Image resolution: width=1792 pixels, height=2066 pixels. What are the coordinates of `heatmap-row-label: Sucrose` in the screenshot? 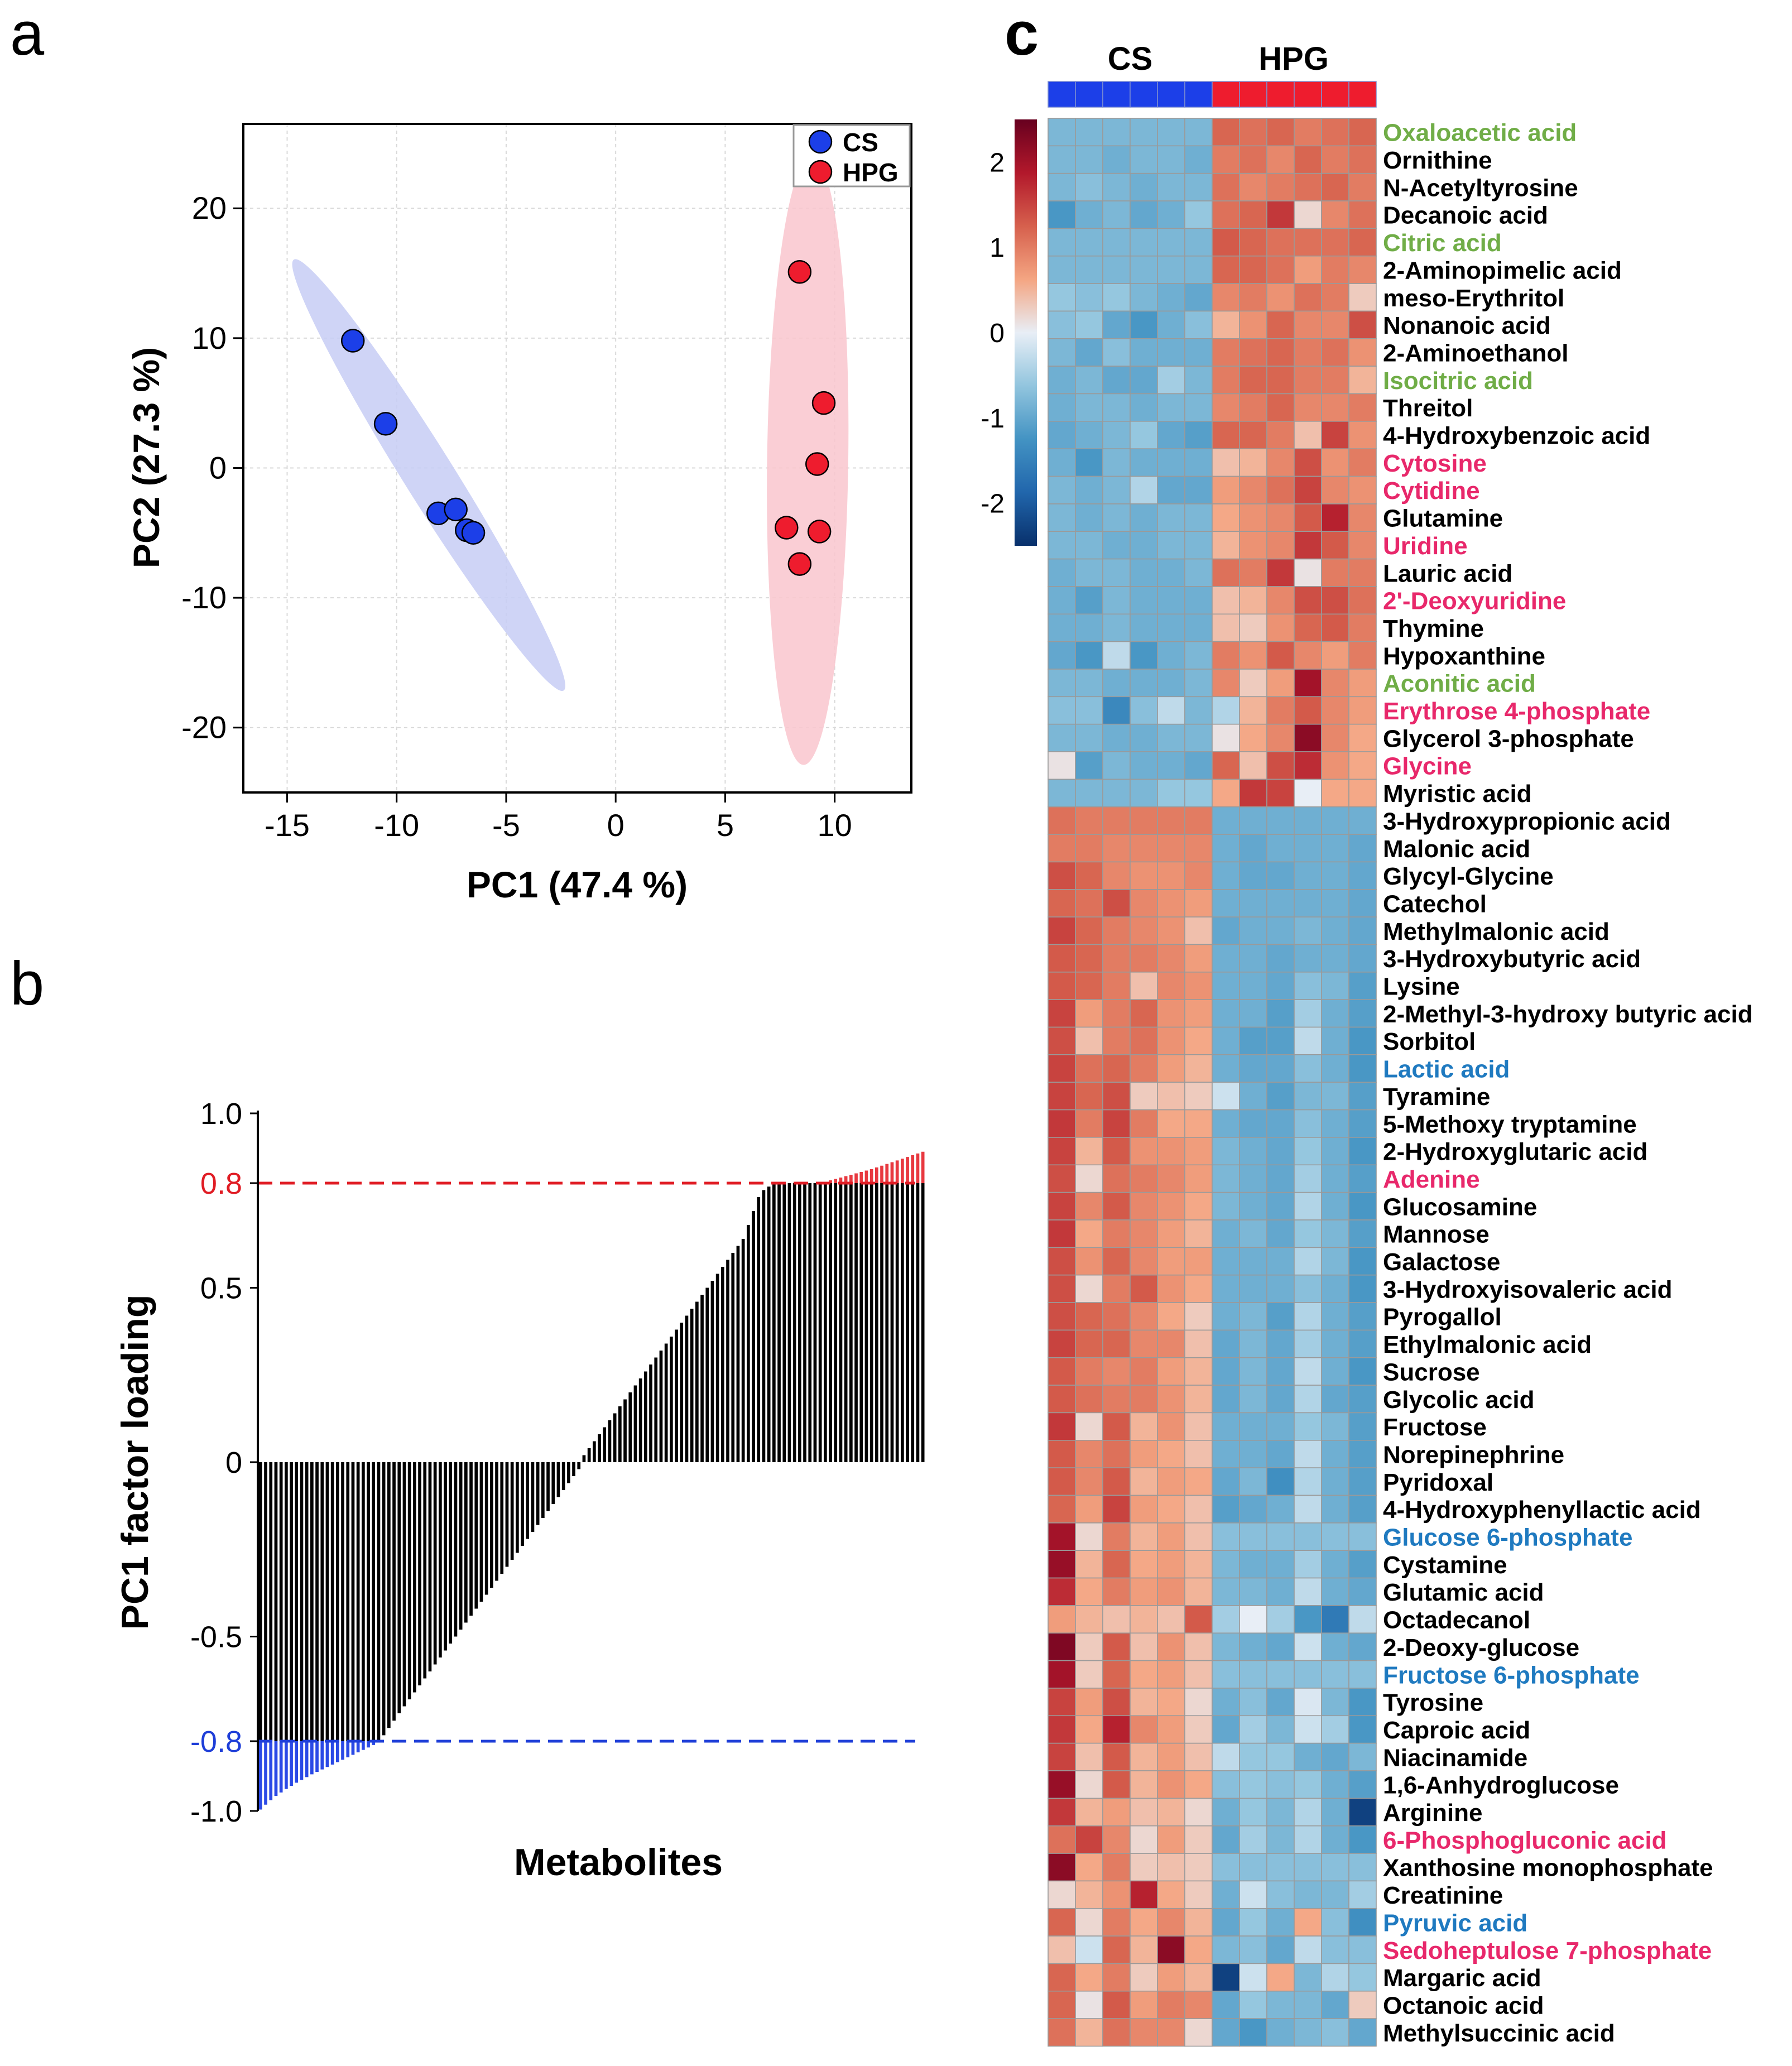 It's located at (1431, 1372).